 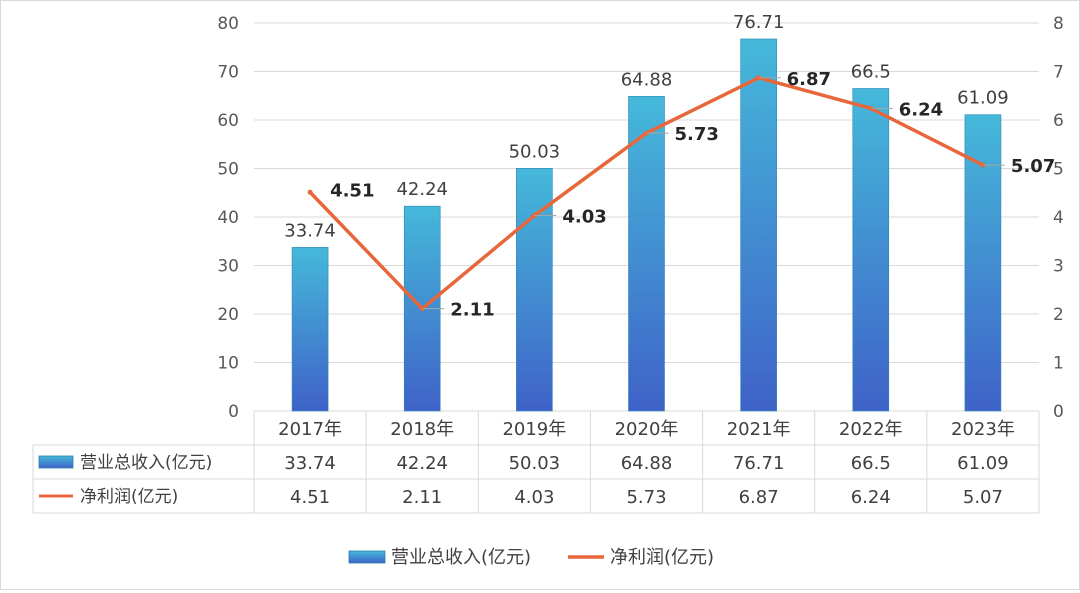 I want to click on table-cell: 42.24, so click(x=422, y=463).